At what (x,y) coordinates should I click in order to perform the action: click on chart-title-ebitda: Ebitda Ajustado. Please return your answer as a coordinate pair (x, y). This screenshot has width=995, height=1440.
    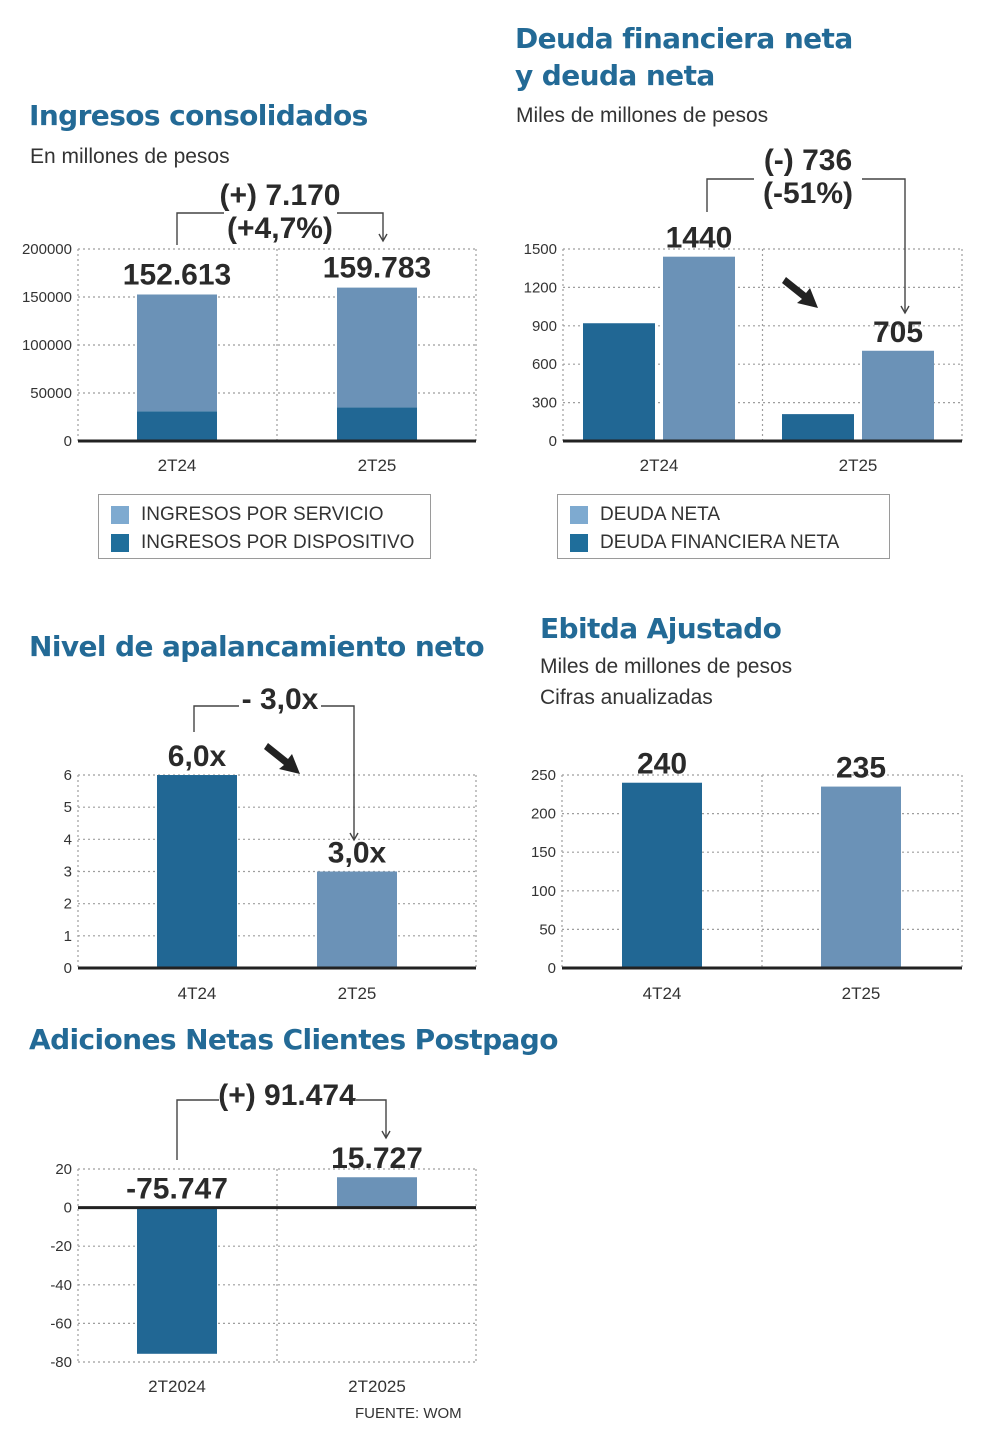
    Looking at the image, I should click on (661, 628).